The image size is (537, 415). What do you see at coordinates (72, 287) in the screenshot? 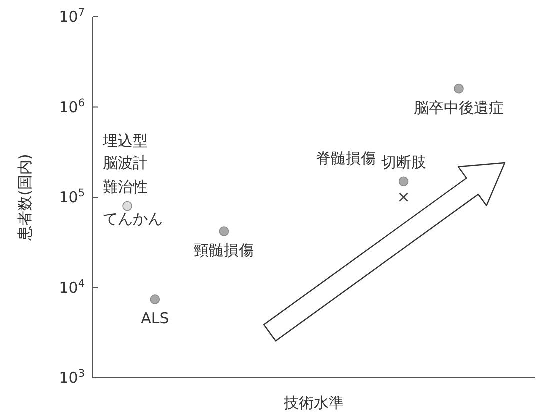
I see `y-tick-label: 10$^{4}$` at bounding box center [72, 287].